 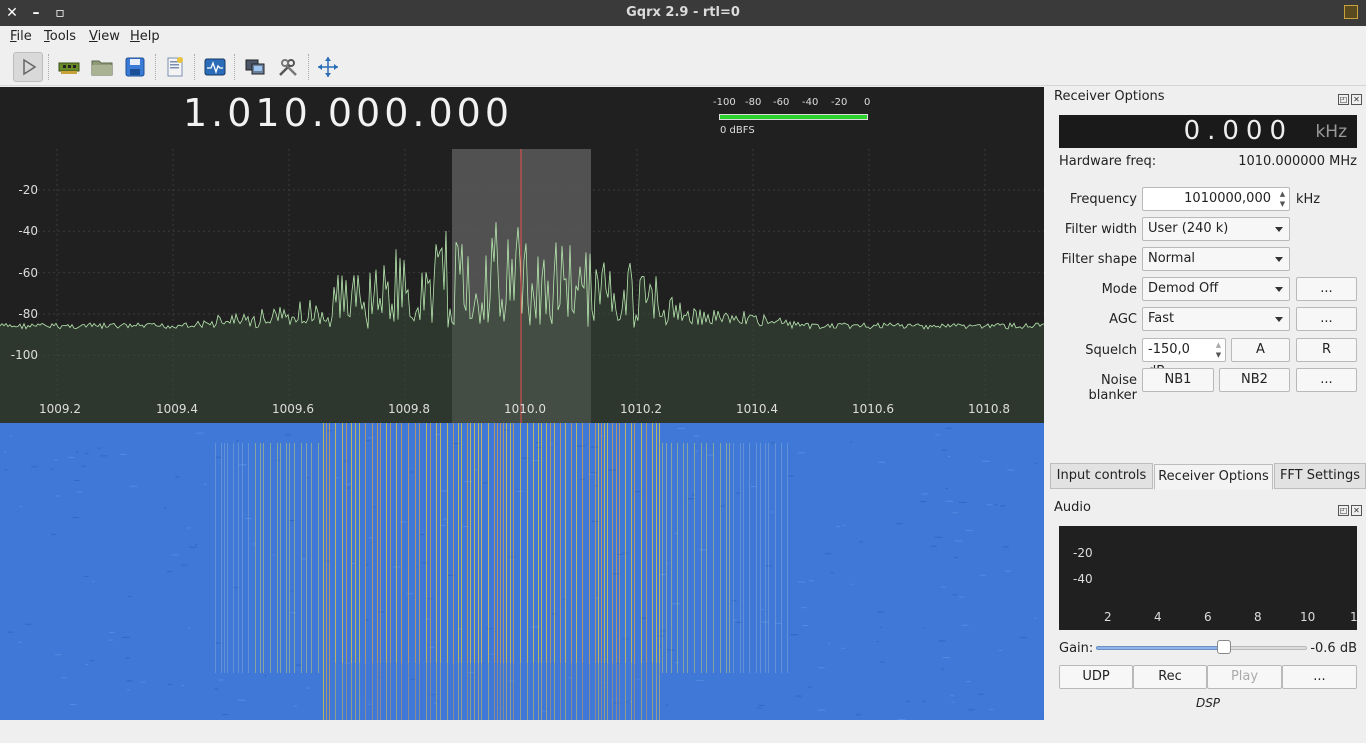 I want to click on gain-slider-handle, so click(x=1224, y=647).